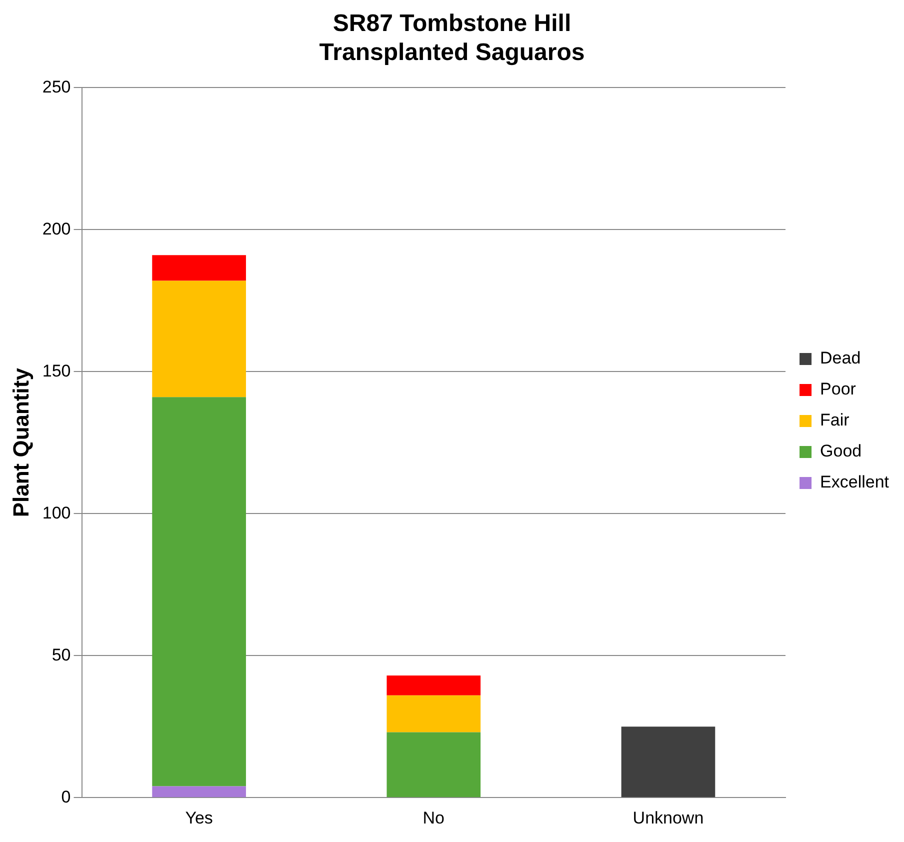  What do you see at coordinates (433, 818) in the screenshot?
I see `x-tick-label: No` at bounding box center [433, 818].